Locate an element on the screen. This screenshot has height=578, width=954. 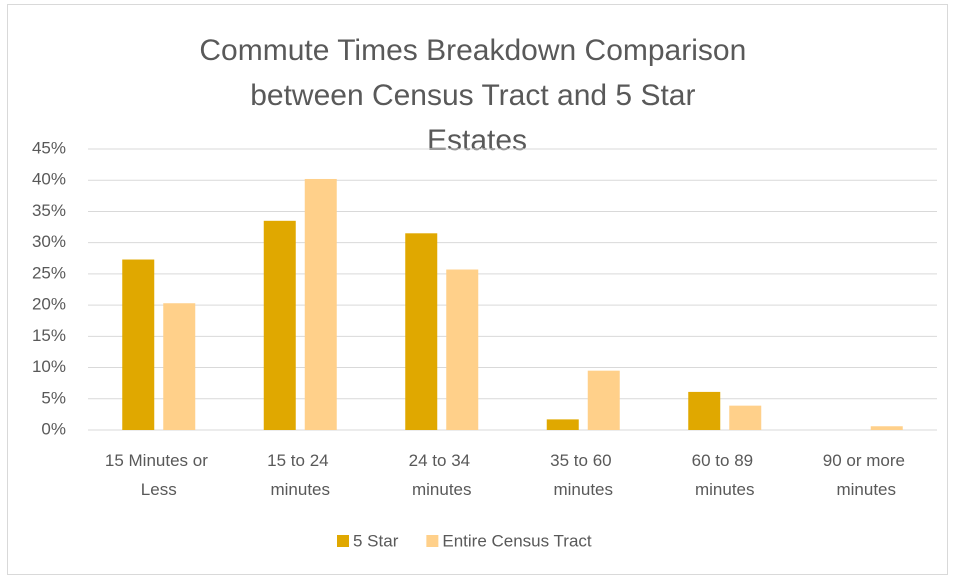
y-tick-label: 0% is located at coordinates (53, 428).